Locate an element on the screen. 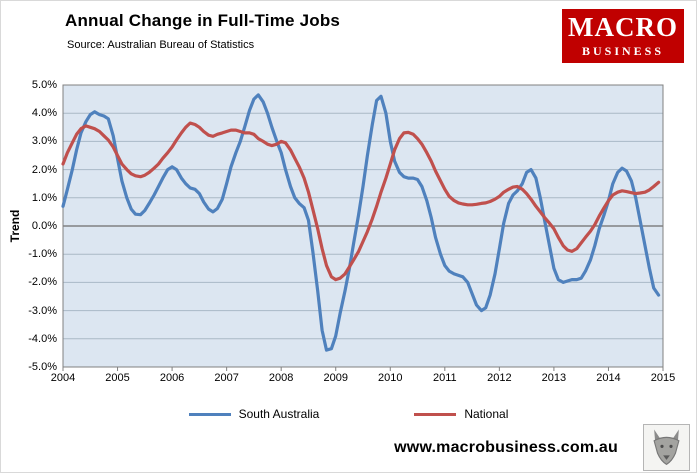 Image resolution: width=697 pixels, height=473 pixels. y-axis-tick-label: 1.0% is located at coordinates (44, 197).